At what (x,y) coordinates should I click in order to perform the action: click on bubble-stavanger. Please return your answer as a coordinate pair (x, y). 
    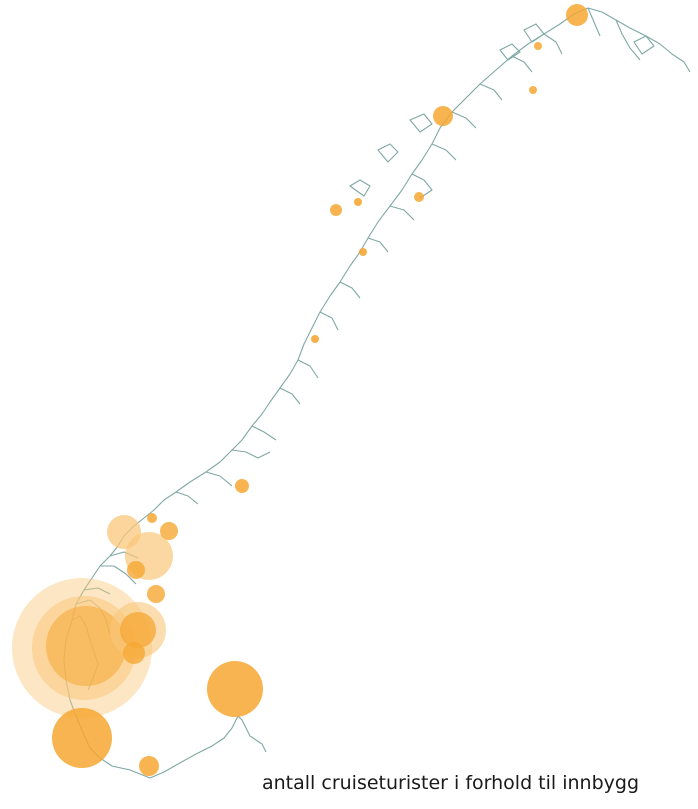
    Looking at the image, I should click on (86, 646).